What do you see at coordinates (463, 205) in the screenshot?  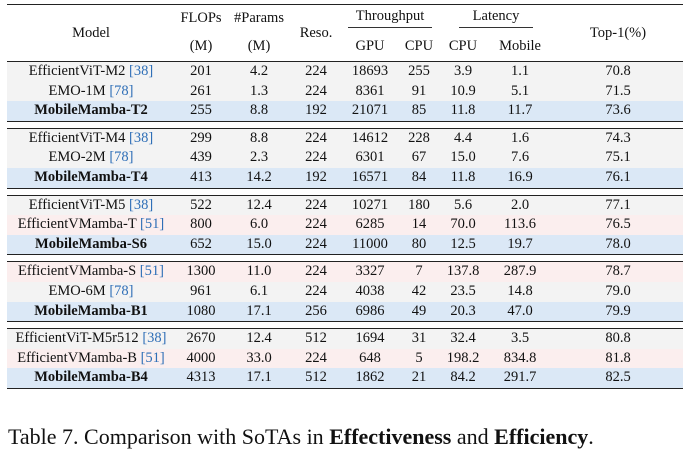 I see `cell-lat-cpu: 5.6` at bounding box center [463, 205].